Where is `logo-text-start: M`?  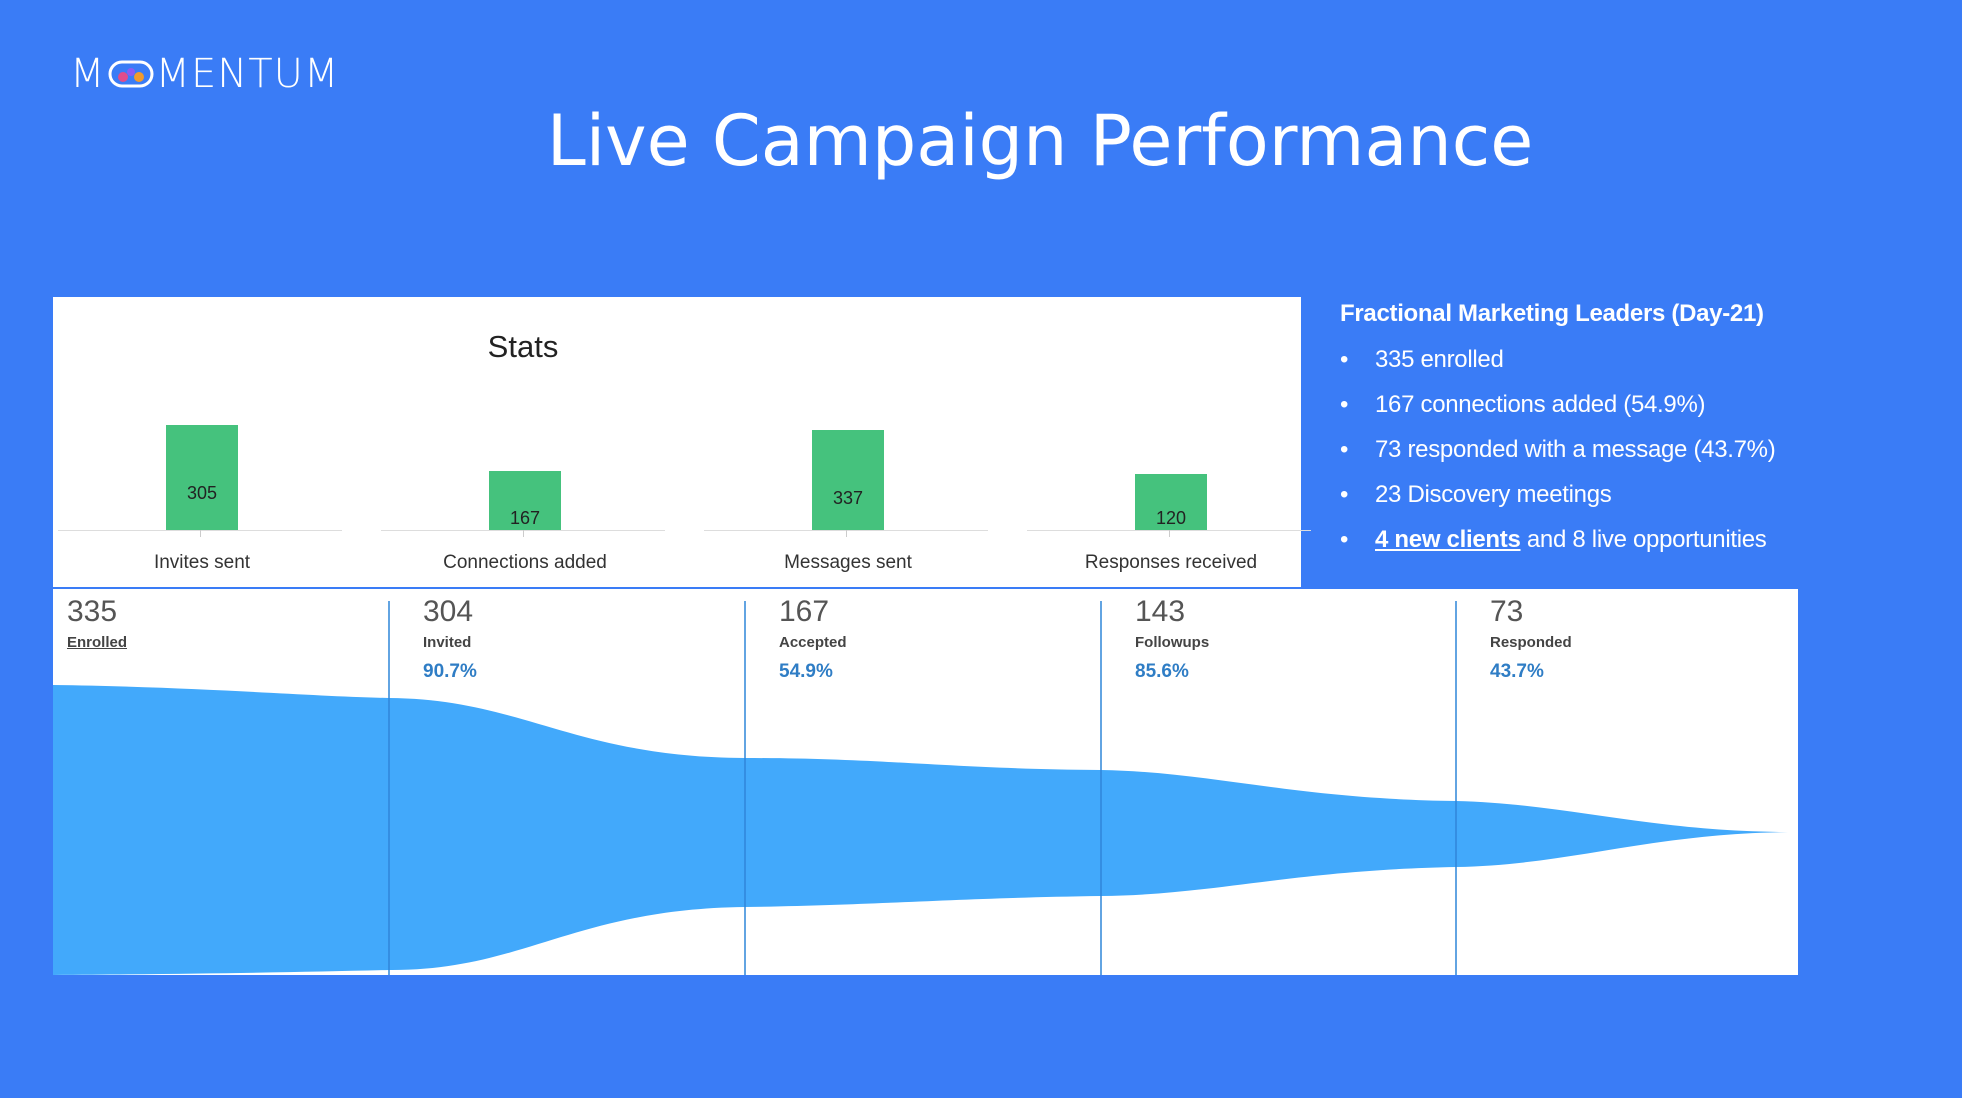
logo-text-start: M is located at coordinates (88, 74).